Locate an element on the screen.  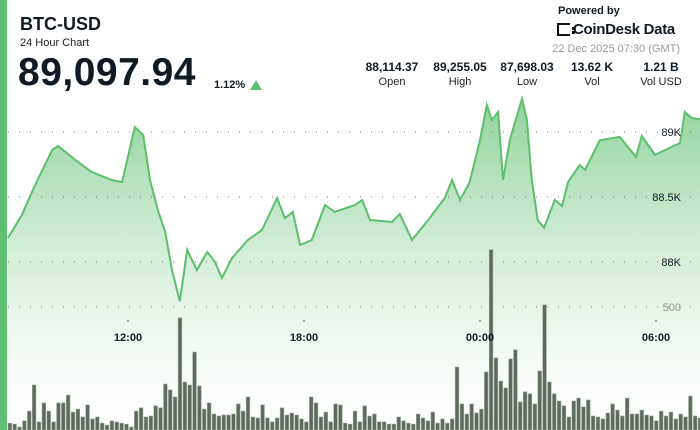
stat-value: 87,698.03 is located at coordinates (527, 67).